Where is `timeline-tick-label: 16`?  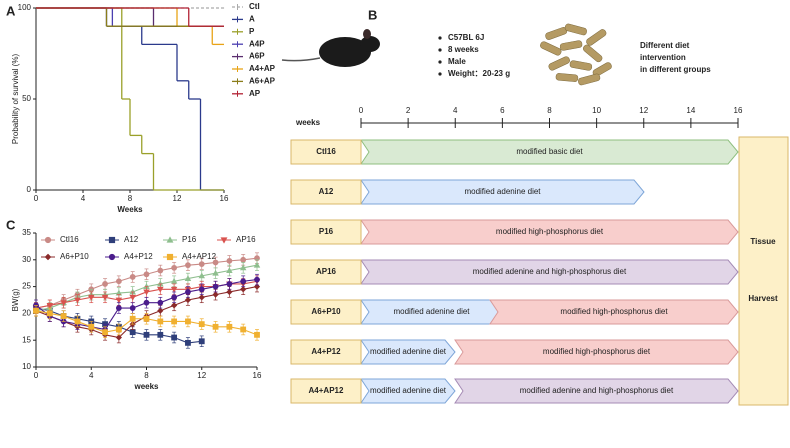 timeline-tick-label: 16 is located at coordinates (738, 110).